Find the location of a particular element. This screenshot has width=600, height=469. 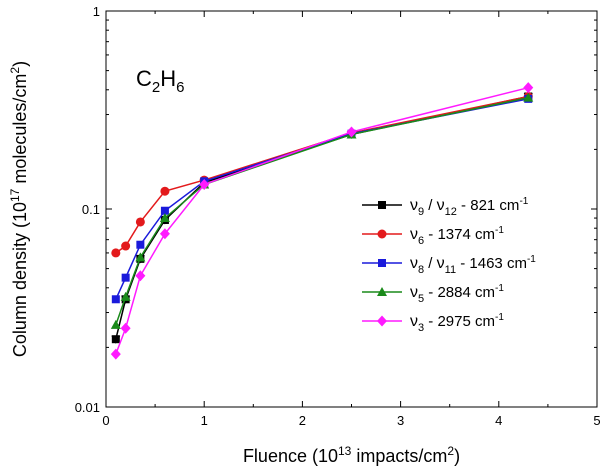

x-tick-label: 4 is located at coordinates (498, 420).